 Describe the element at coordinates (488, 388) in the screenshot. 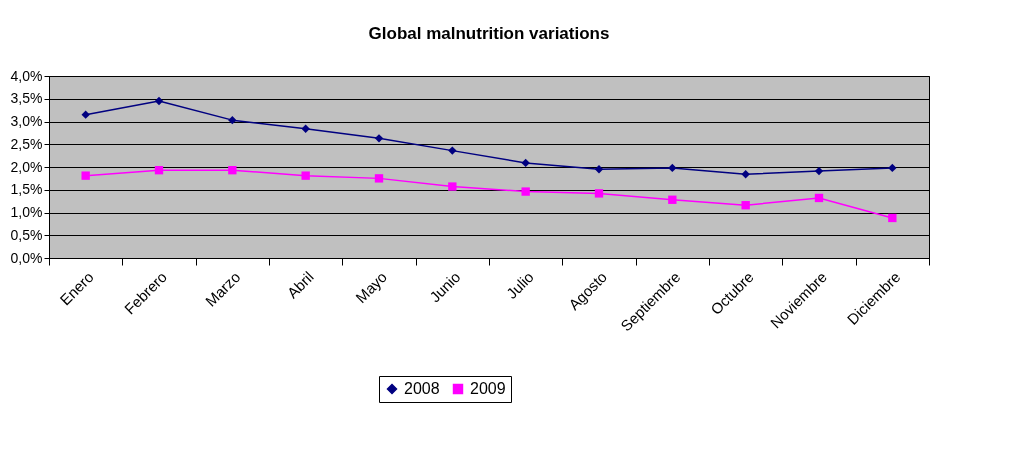

I see `legend-label: 2009` at that location.